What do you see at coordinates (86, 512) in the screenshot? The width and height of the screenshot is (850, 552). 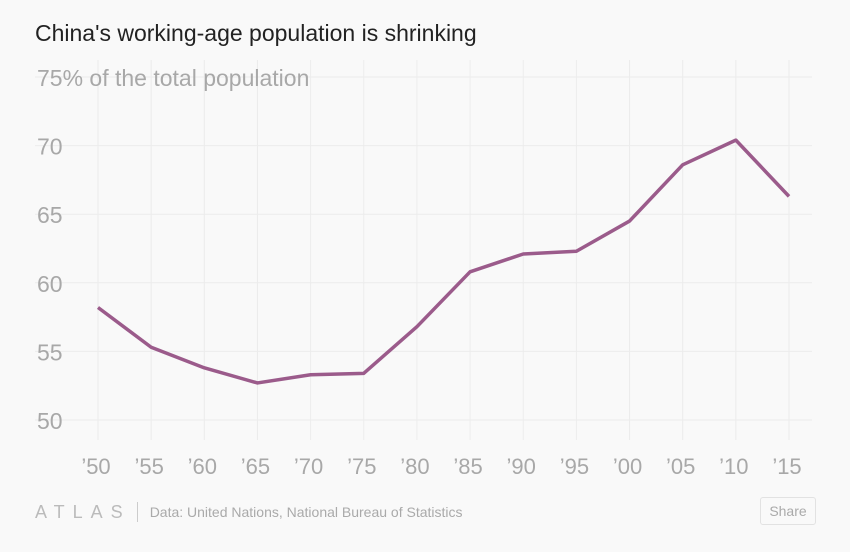 I see `atlas-logo: ATLAS` at bounding box center [86, 512].